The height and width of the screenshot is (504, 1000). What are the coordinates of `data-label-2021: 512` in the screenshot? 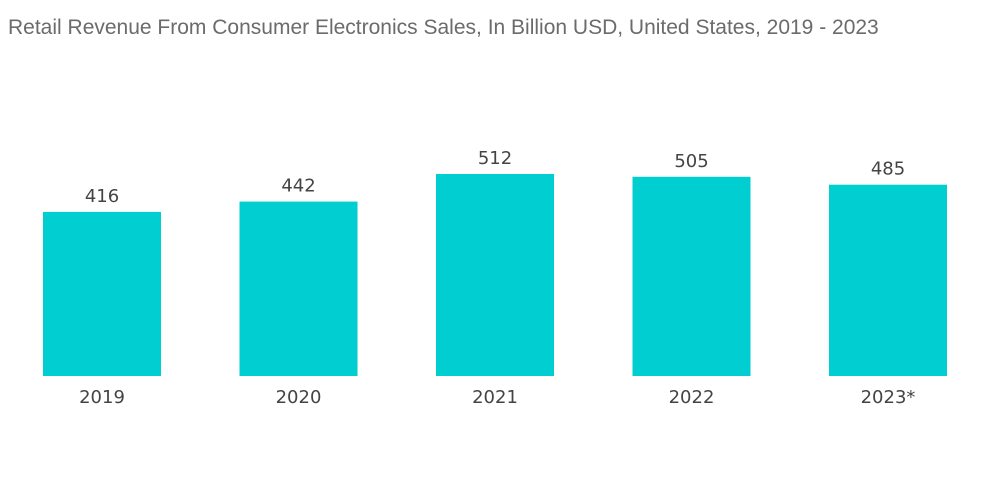 It's located at (495, 158).